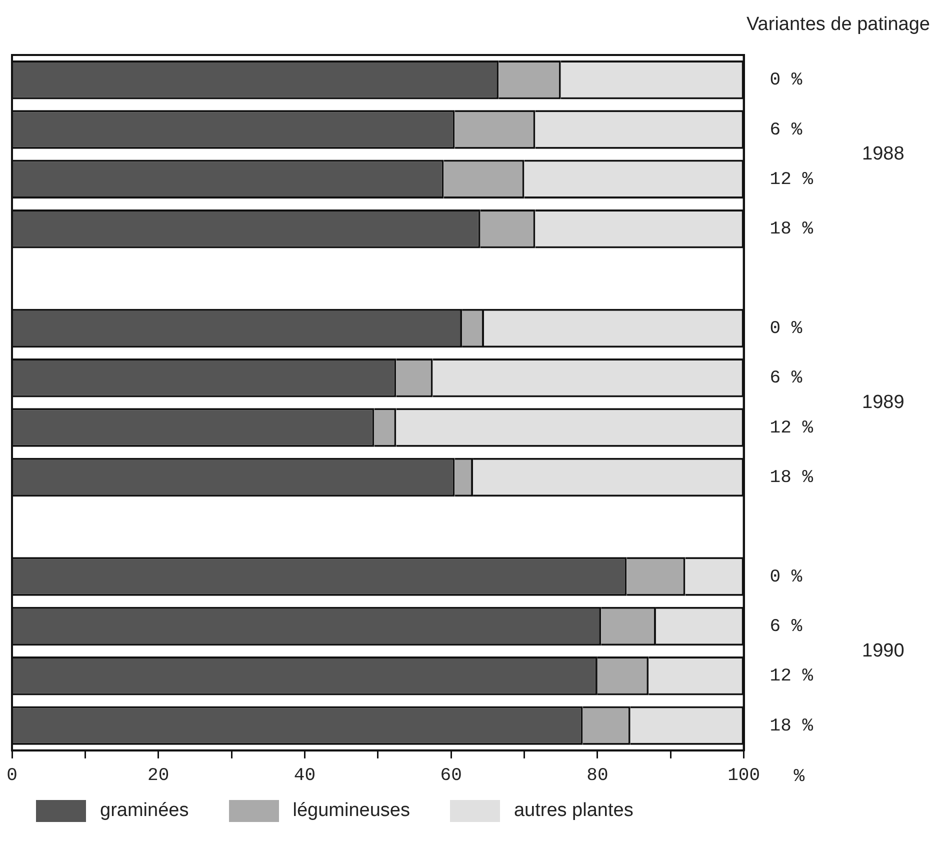 Image resolution: width=939 pixels, height=859 pixels. I want to click on x-tick-label: 80, so click(597, 776).